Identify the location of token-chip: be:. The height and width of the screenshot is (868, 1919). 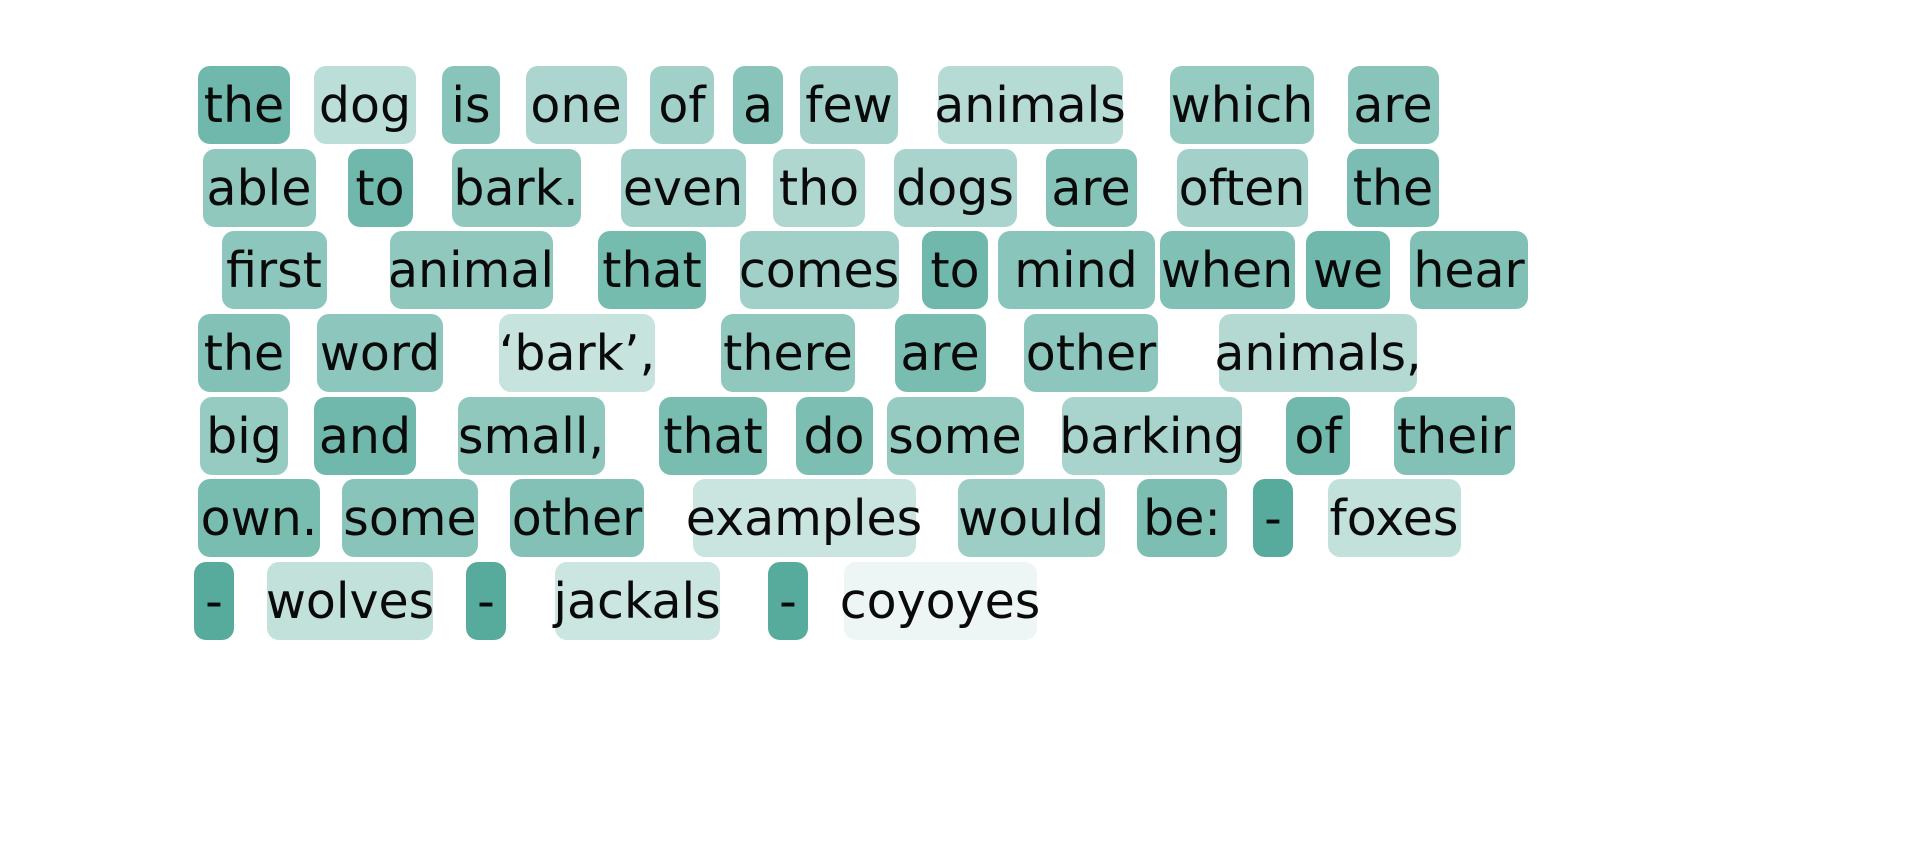
(1182, 518).